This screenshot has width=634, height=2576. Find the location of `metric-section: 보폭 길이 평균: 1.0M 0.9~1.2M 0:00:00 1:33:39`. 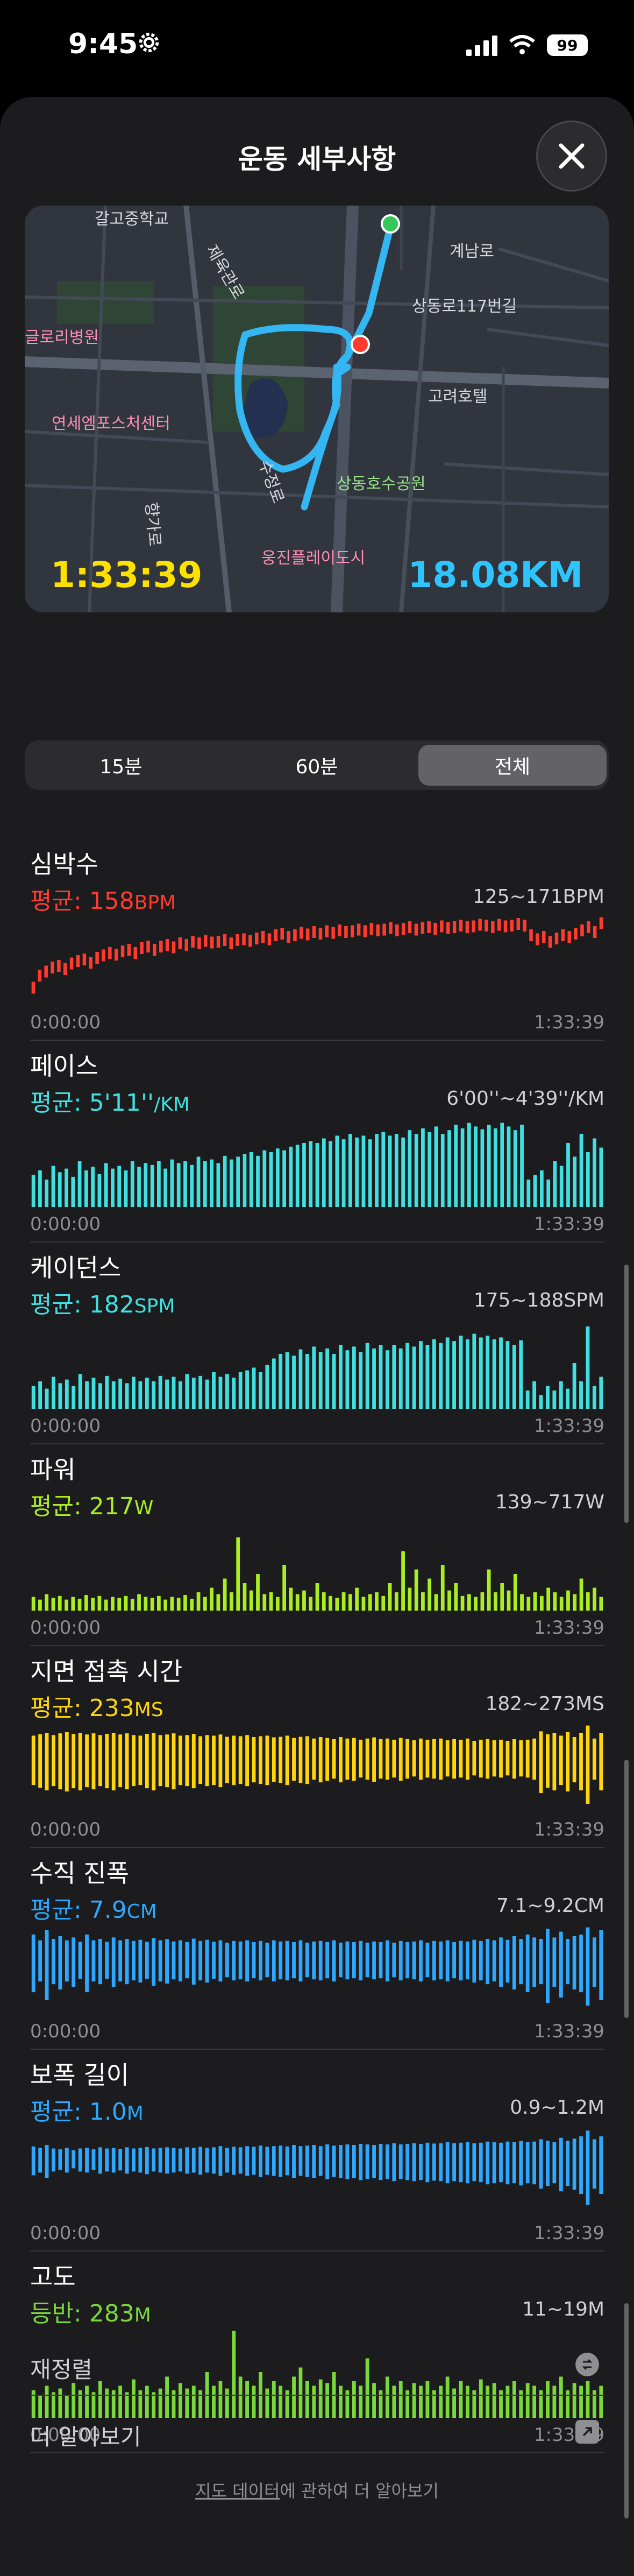

metric-section: 보폭 길이 평균: 1.0M 0.9~1.2M 0:00:00 1:33:39 is located at coordinates (317, 2155).